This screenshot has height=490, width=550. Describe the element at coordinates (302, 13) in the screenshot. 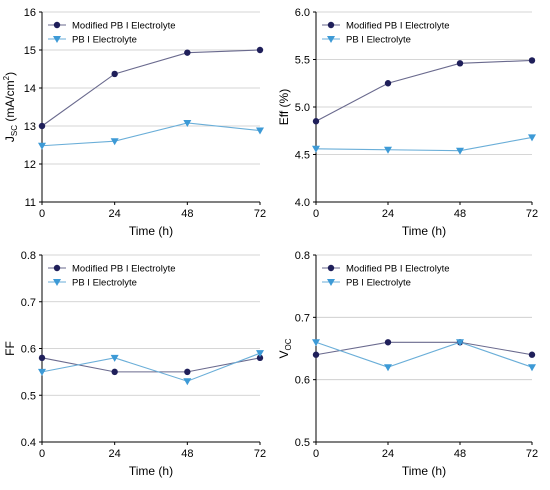

I see `y-tick-label: 6.0` at that location.